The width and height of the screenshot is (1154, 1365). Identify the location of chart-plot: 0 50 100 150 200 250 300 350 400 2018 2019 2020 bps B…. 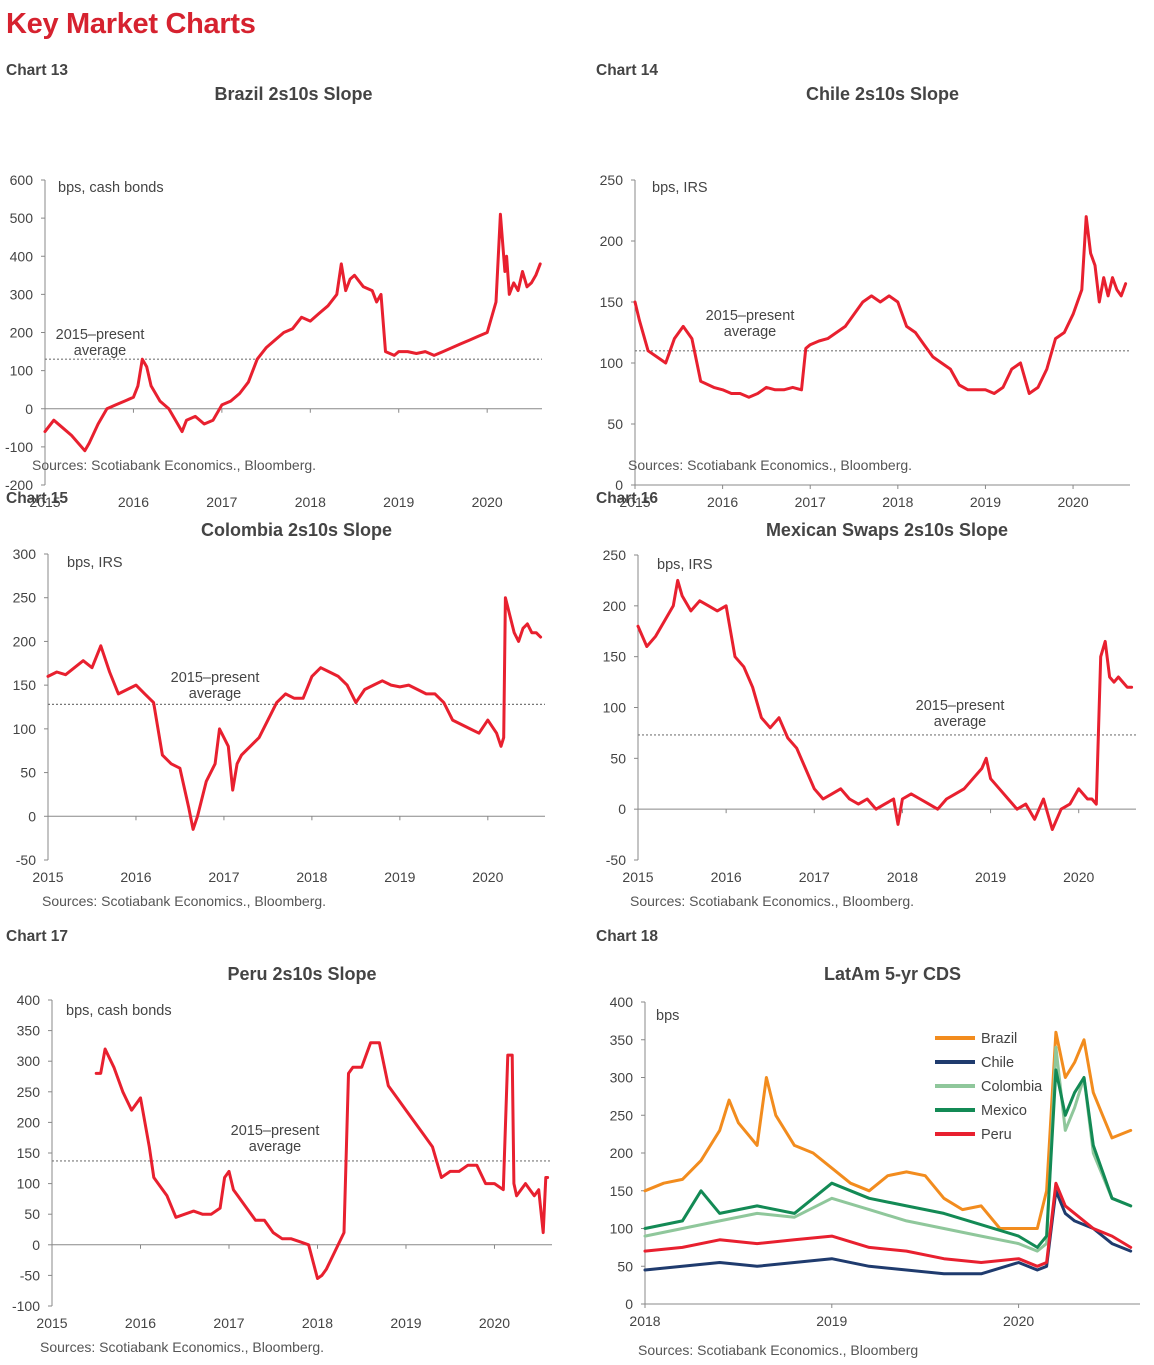
(875, 1161).